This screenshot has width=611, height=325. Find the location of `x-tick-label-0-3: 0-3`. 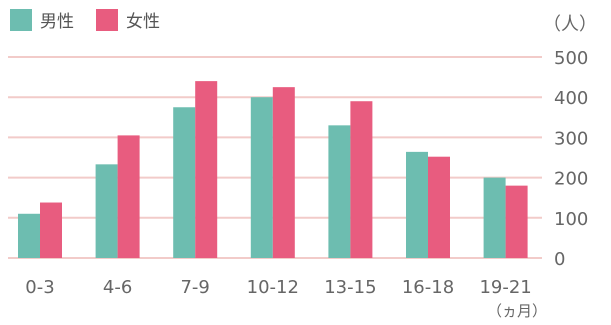

x-tick-label-0-3: 0-3 is located at coordinates (39, 287).